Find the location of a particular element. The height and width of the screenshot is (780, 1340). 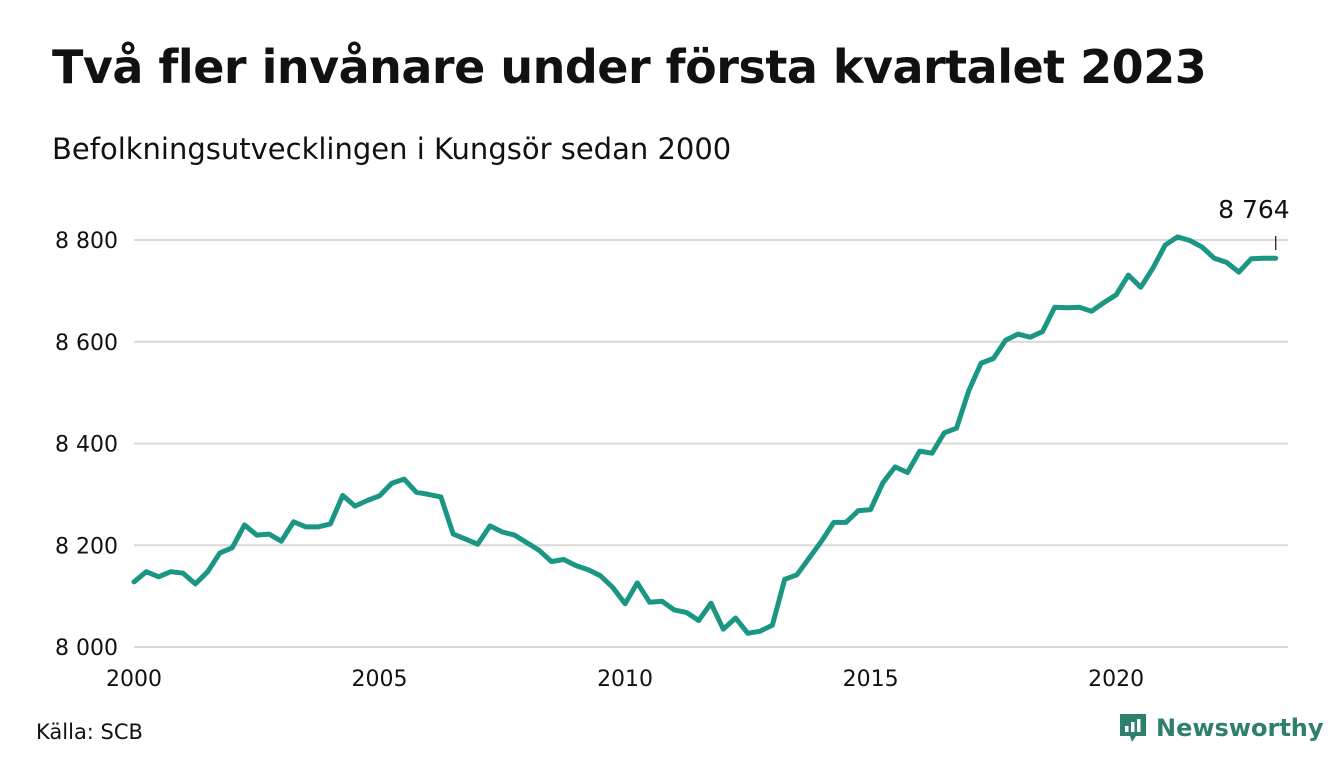

x-tick-label: 2015 is located at coordinates (871, 679).